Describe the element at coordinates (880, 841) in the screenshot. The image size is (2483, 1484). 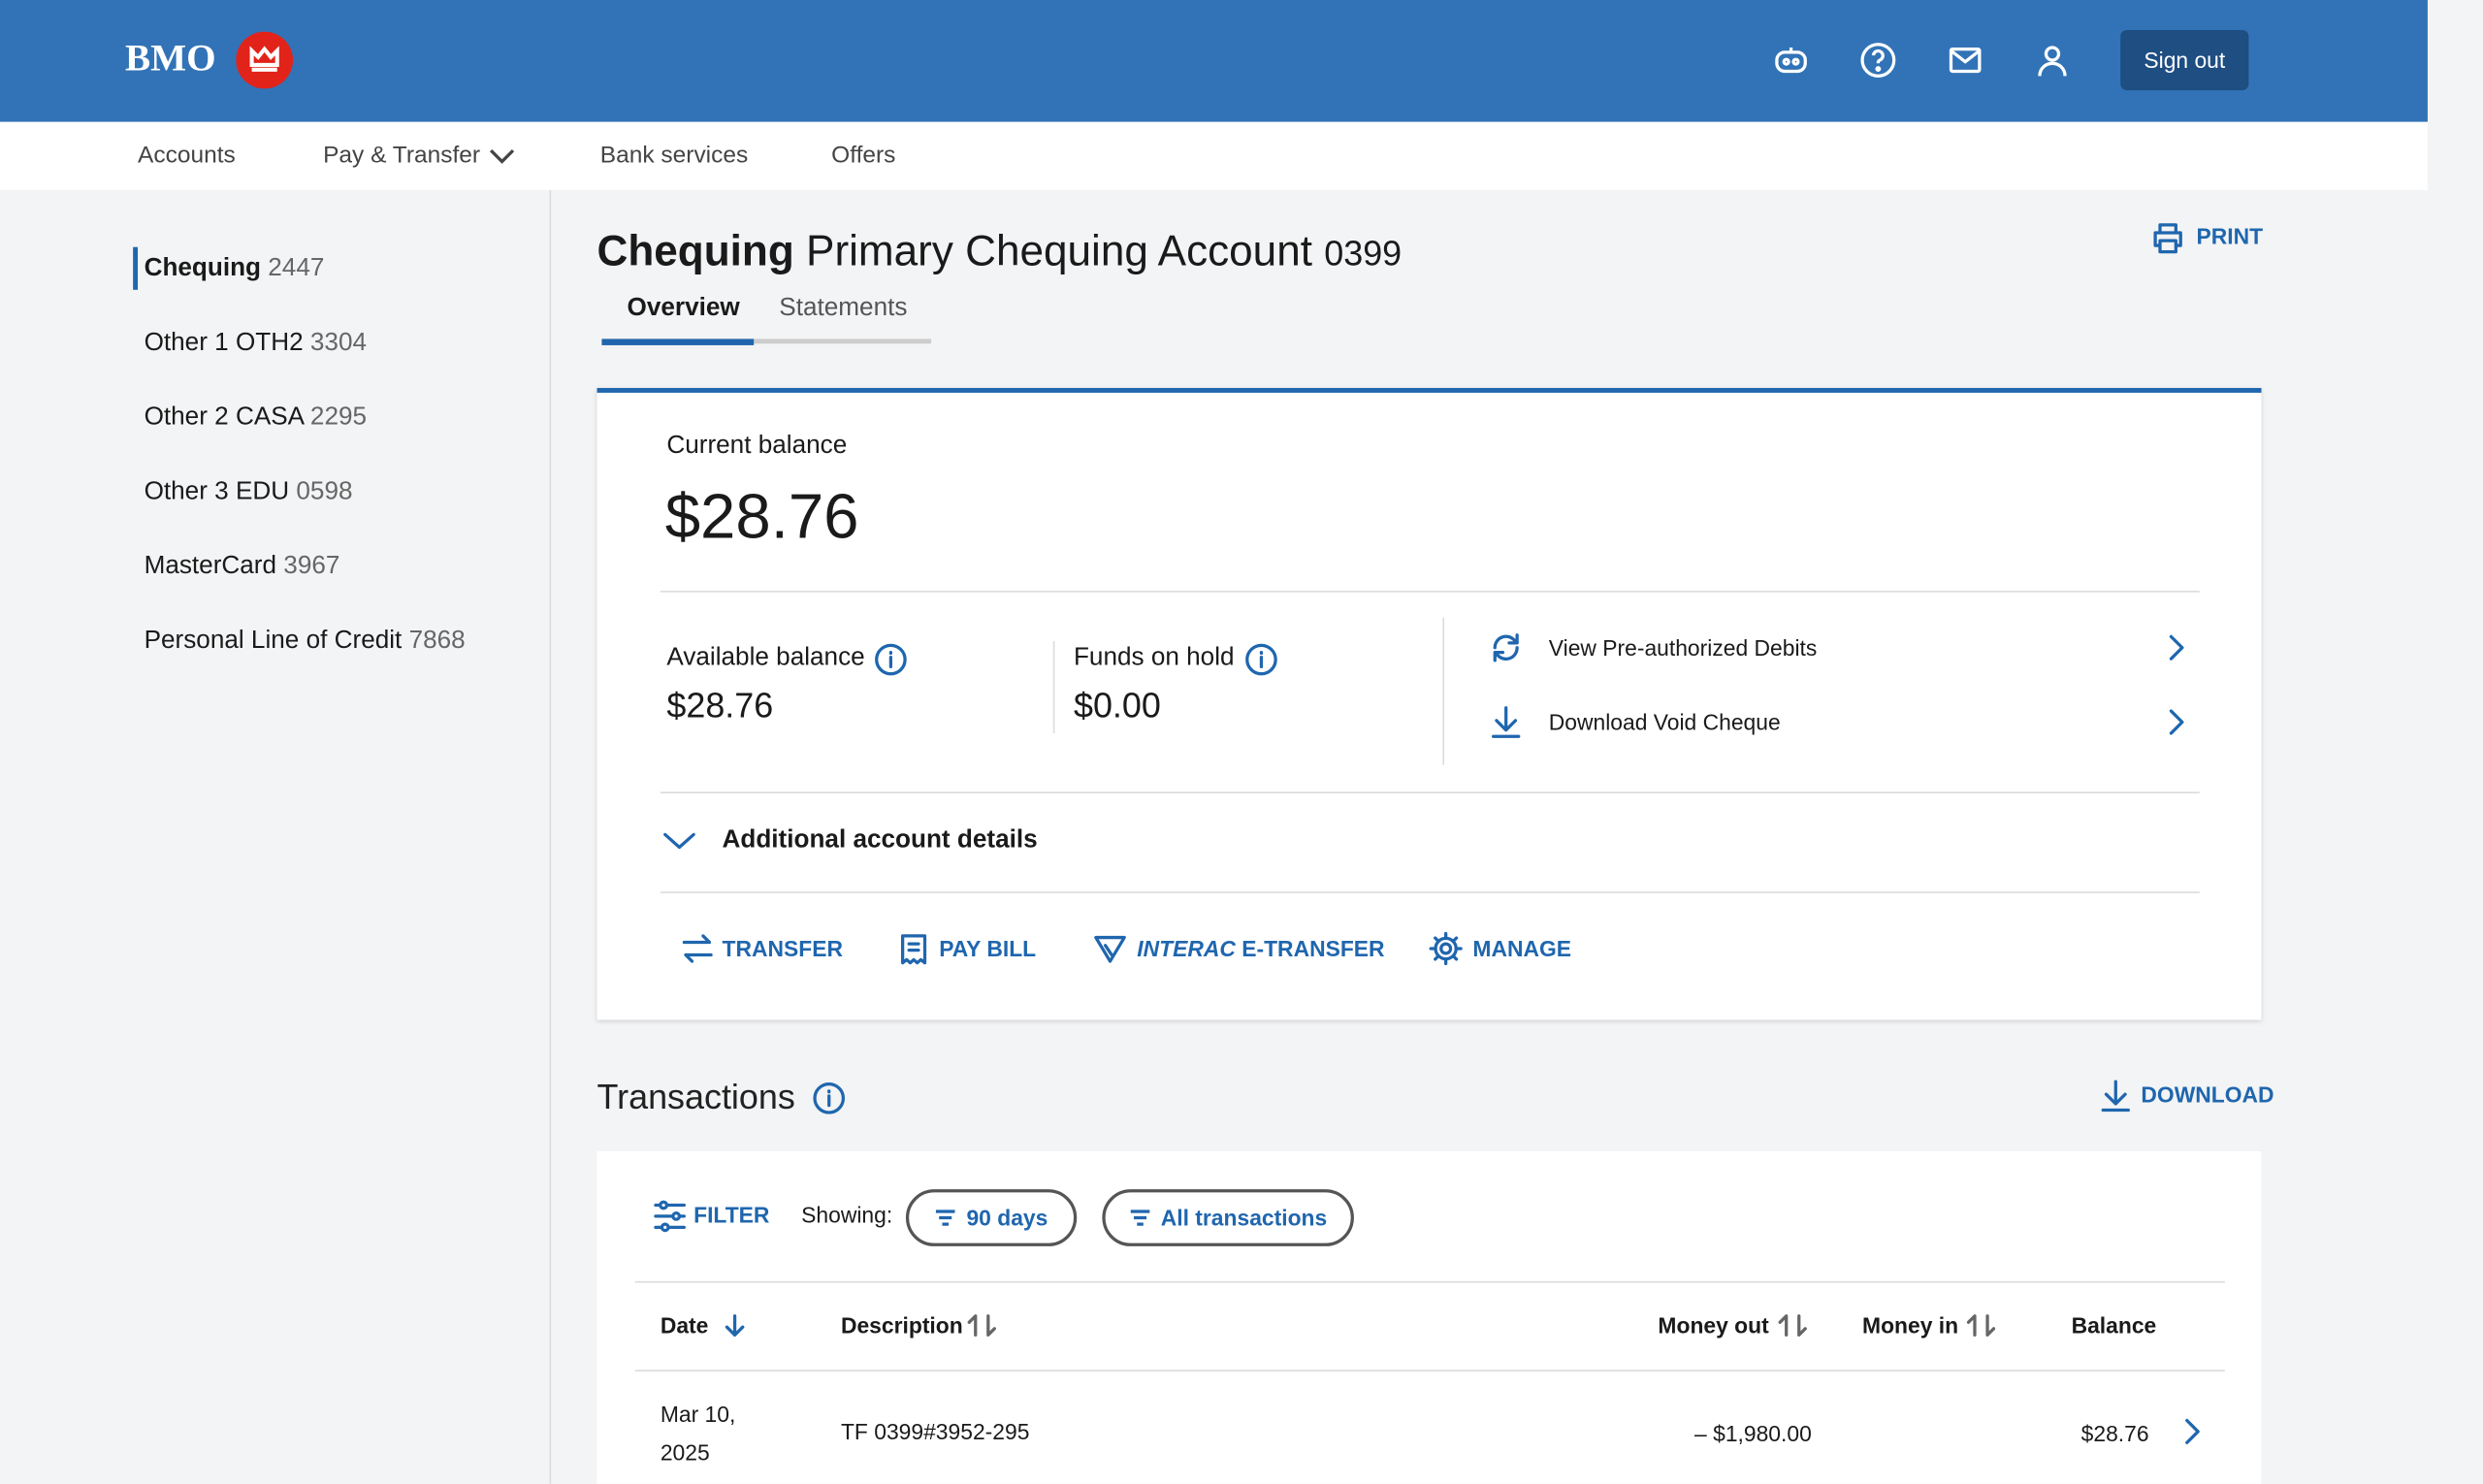
I see `details-toggle: Additional account details` at that location.